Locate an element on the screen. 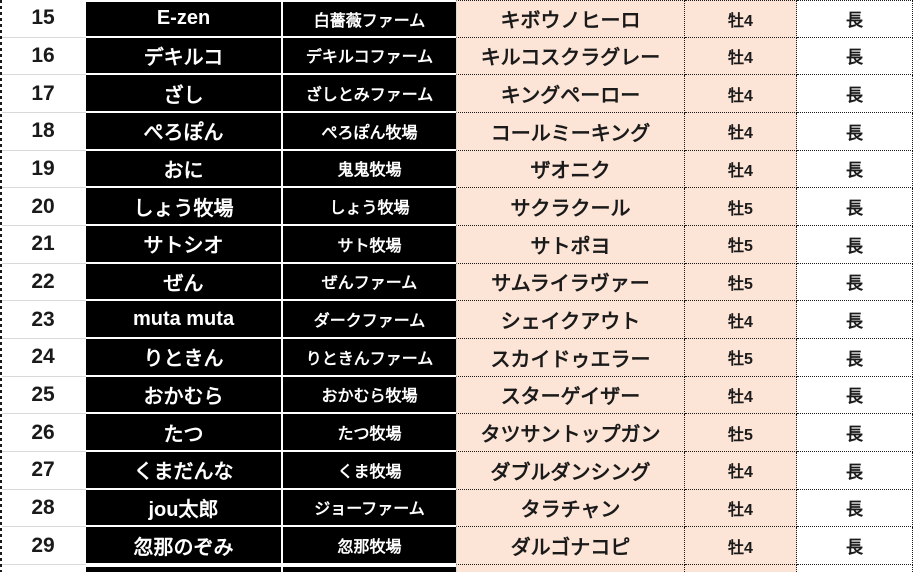  table-row: 17 ざし ざしとみファーム キングペーロー 牡4 長 is located at coordinates (456, 94).